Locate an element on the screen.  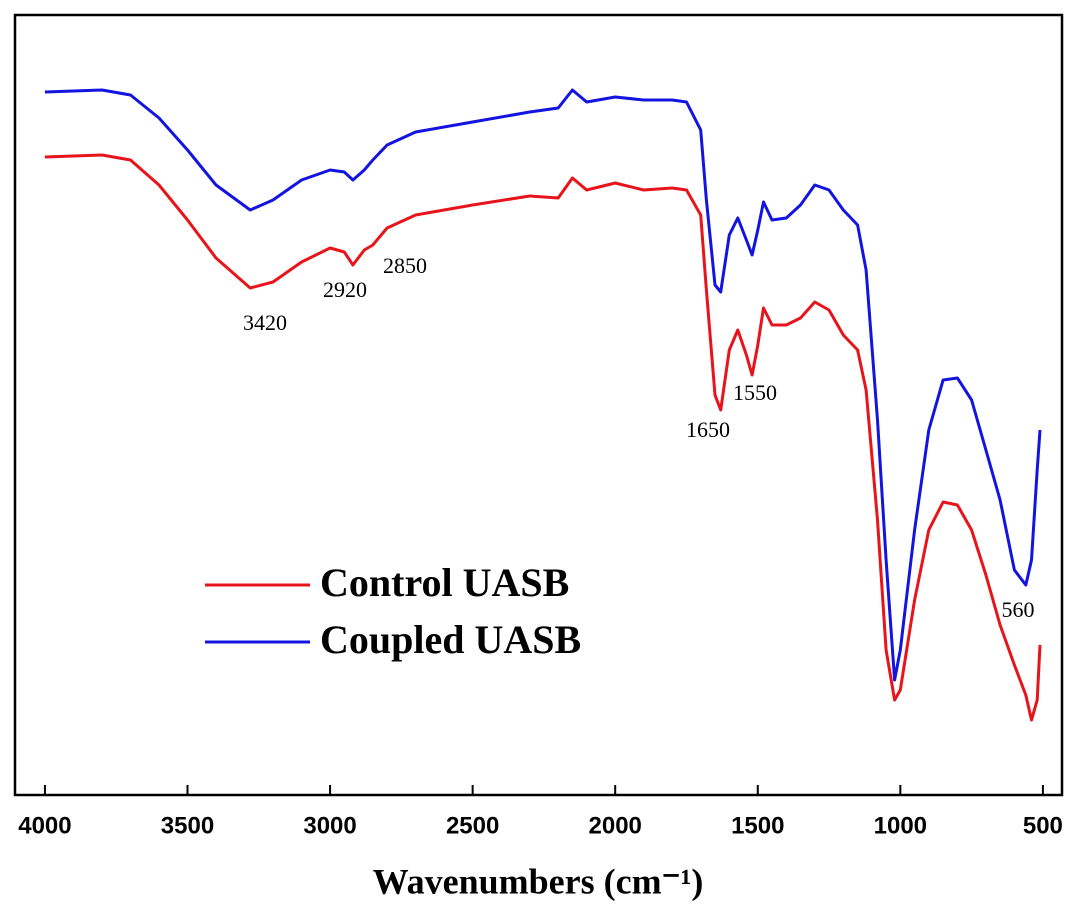
annotation: 3420 is located at coordinates (265, 322).